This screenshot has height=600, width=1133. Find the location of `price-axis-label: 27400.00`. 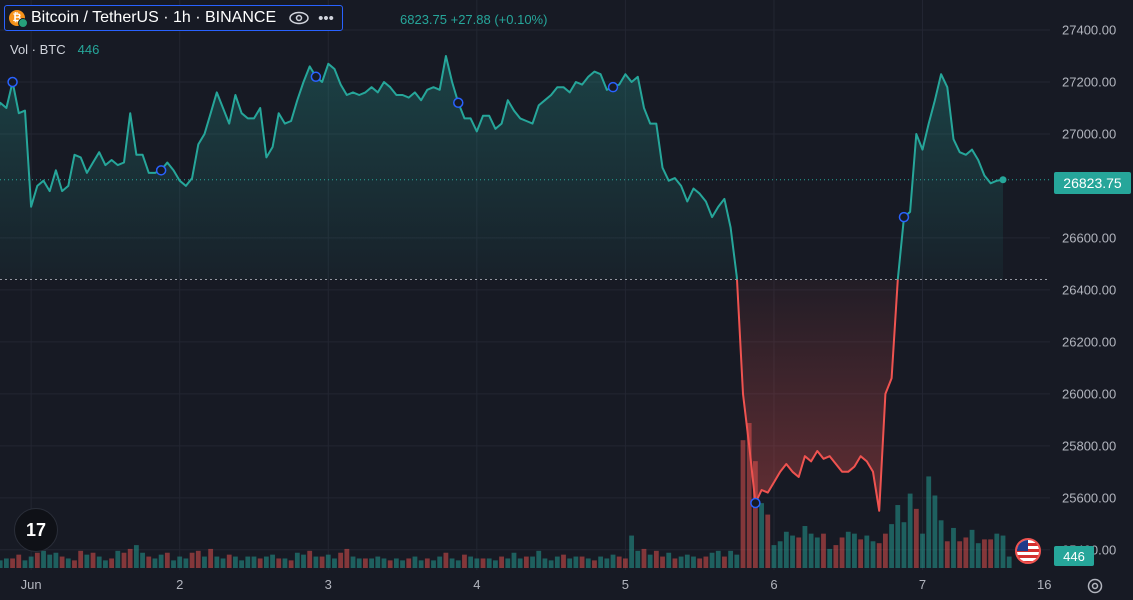

price-axis-label: 27400.00 is located at coordinates (1089, 30).